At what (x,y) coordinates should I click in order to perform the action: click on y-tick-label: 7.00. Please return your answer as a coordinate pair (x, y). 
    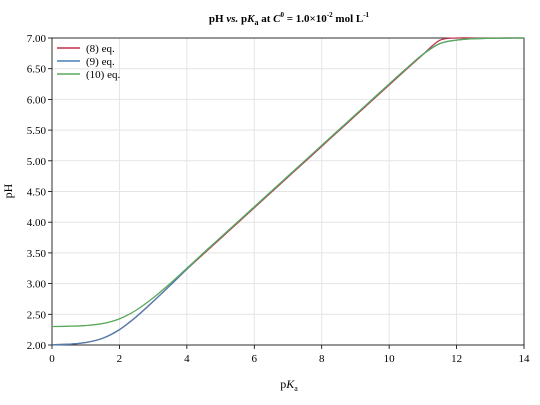
    Looking at the image, I should click on (37, 39).